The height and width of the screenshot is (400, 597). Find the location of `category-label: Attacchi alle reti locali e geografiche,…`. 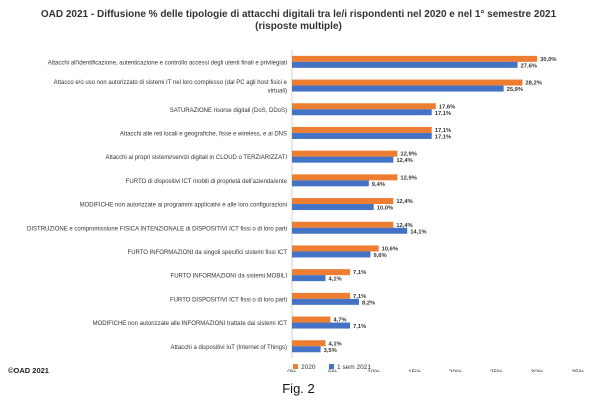

category-label: Attacchi alle reti locali e geografiche,… is located at coordinates (203, 134).